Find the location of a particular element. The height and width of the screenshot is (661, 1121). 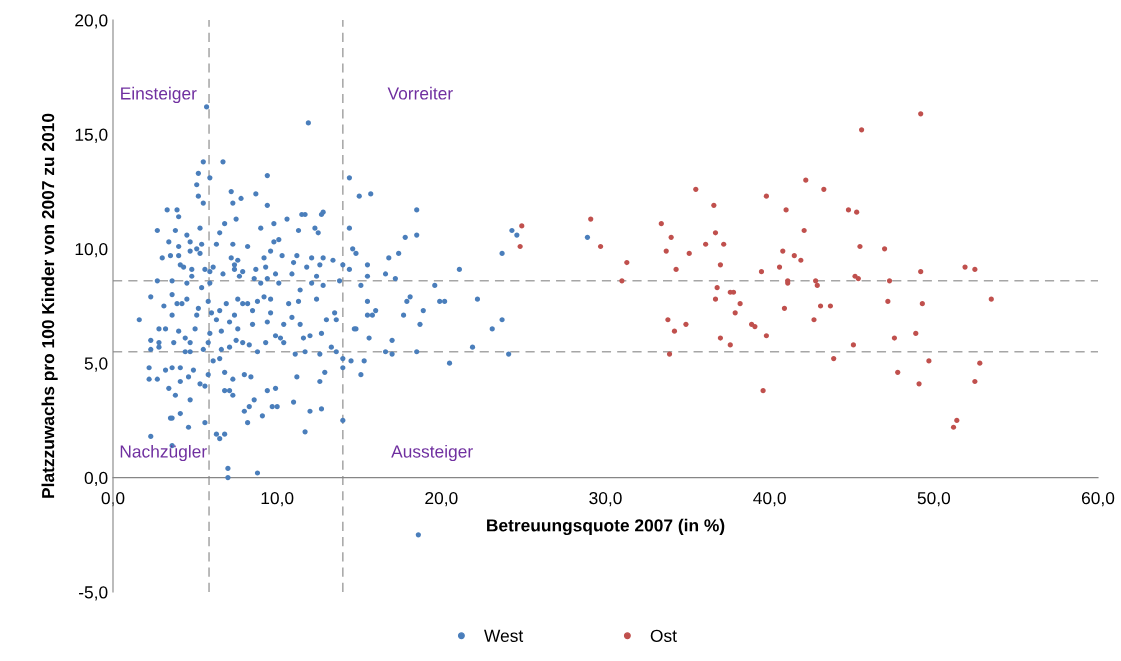

x-tick-label: 50,0 is located at coordinates (934, 499).